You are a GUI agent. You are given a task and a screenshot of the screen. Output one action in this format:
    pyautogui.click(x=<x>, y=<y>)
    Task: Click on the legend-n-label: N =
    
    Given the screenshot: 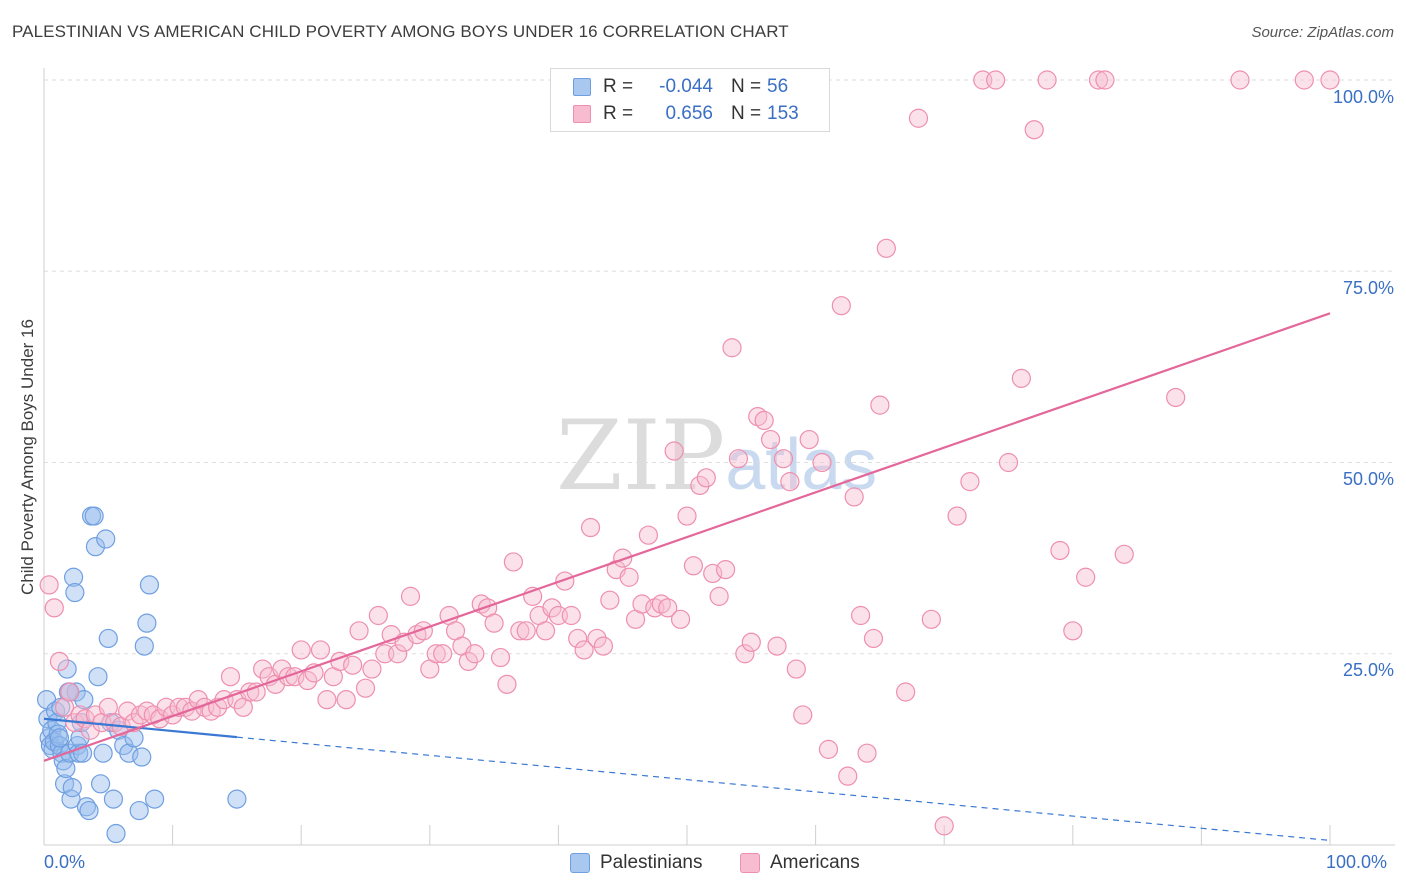 What is the action you would take?
    pyautogui.click(x=746, y=113)
    